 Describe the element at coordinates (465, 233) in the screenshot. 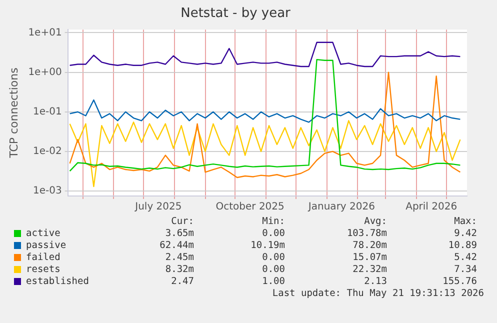

I see `text: 9.42` at that location.